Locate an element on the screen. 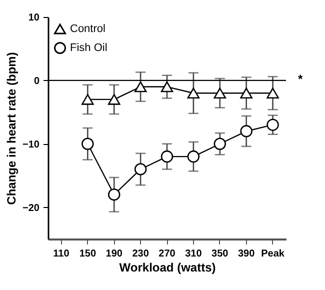  x-tick-label: 310 is located at coordinates (193, 254).